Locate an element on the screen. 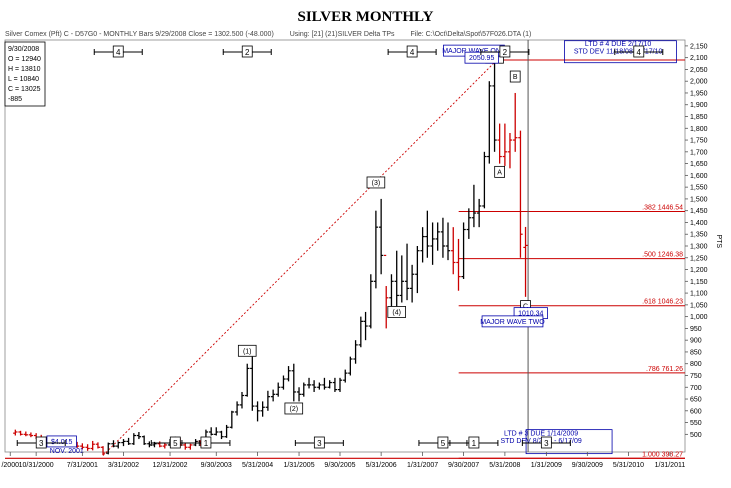  x-tick-label: 5/31/2008 is located at coordinates (504, 465).